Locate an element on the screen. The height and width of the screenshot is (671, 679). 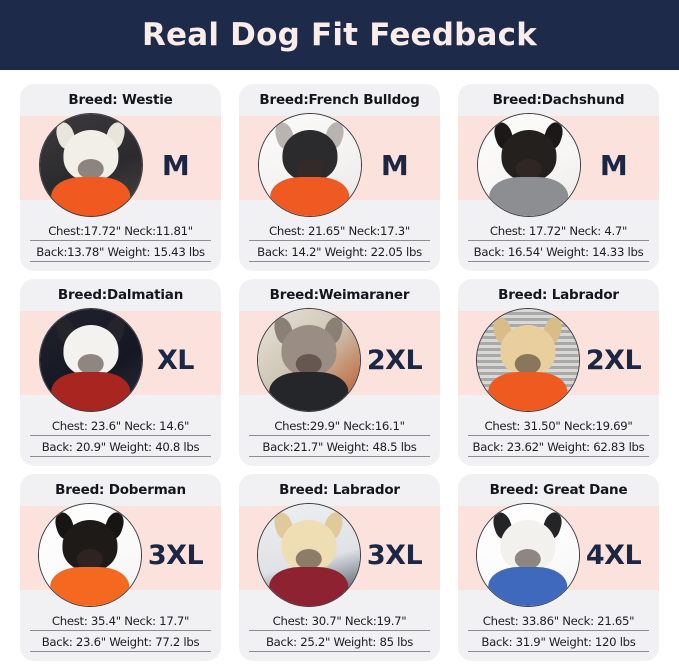
measure-line-back-weight: Back: 14.2" Weight: 22.05 lbs is located at coordinates (339, 253).